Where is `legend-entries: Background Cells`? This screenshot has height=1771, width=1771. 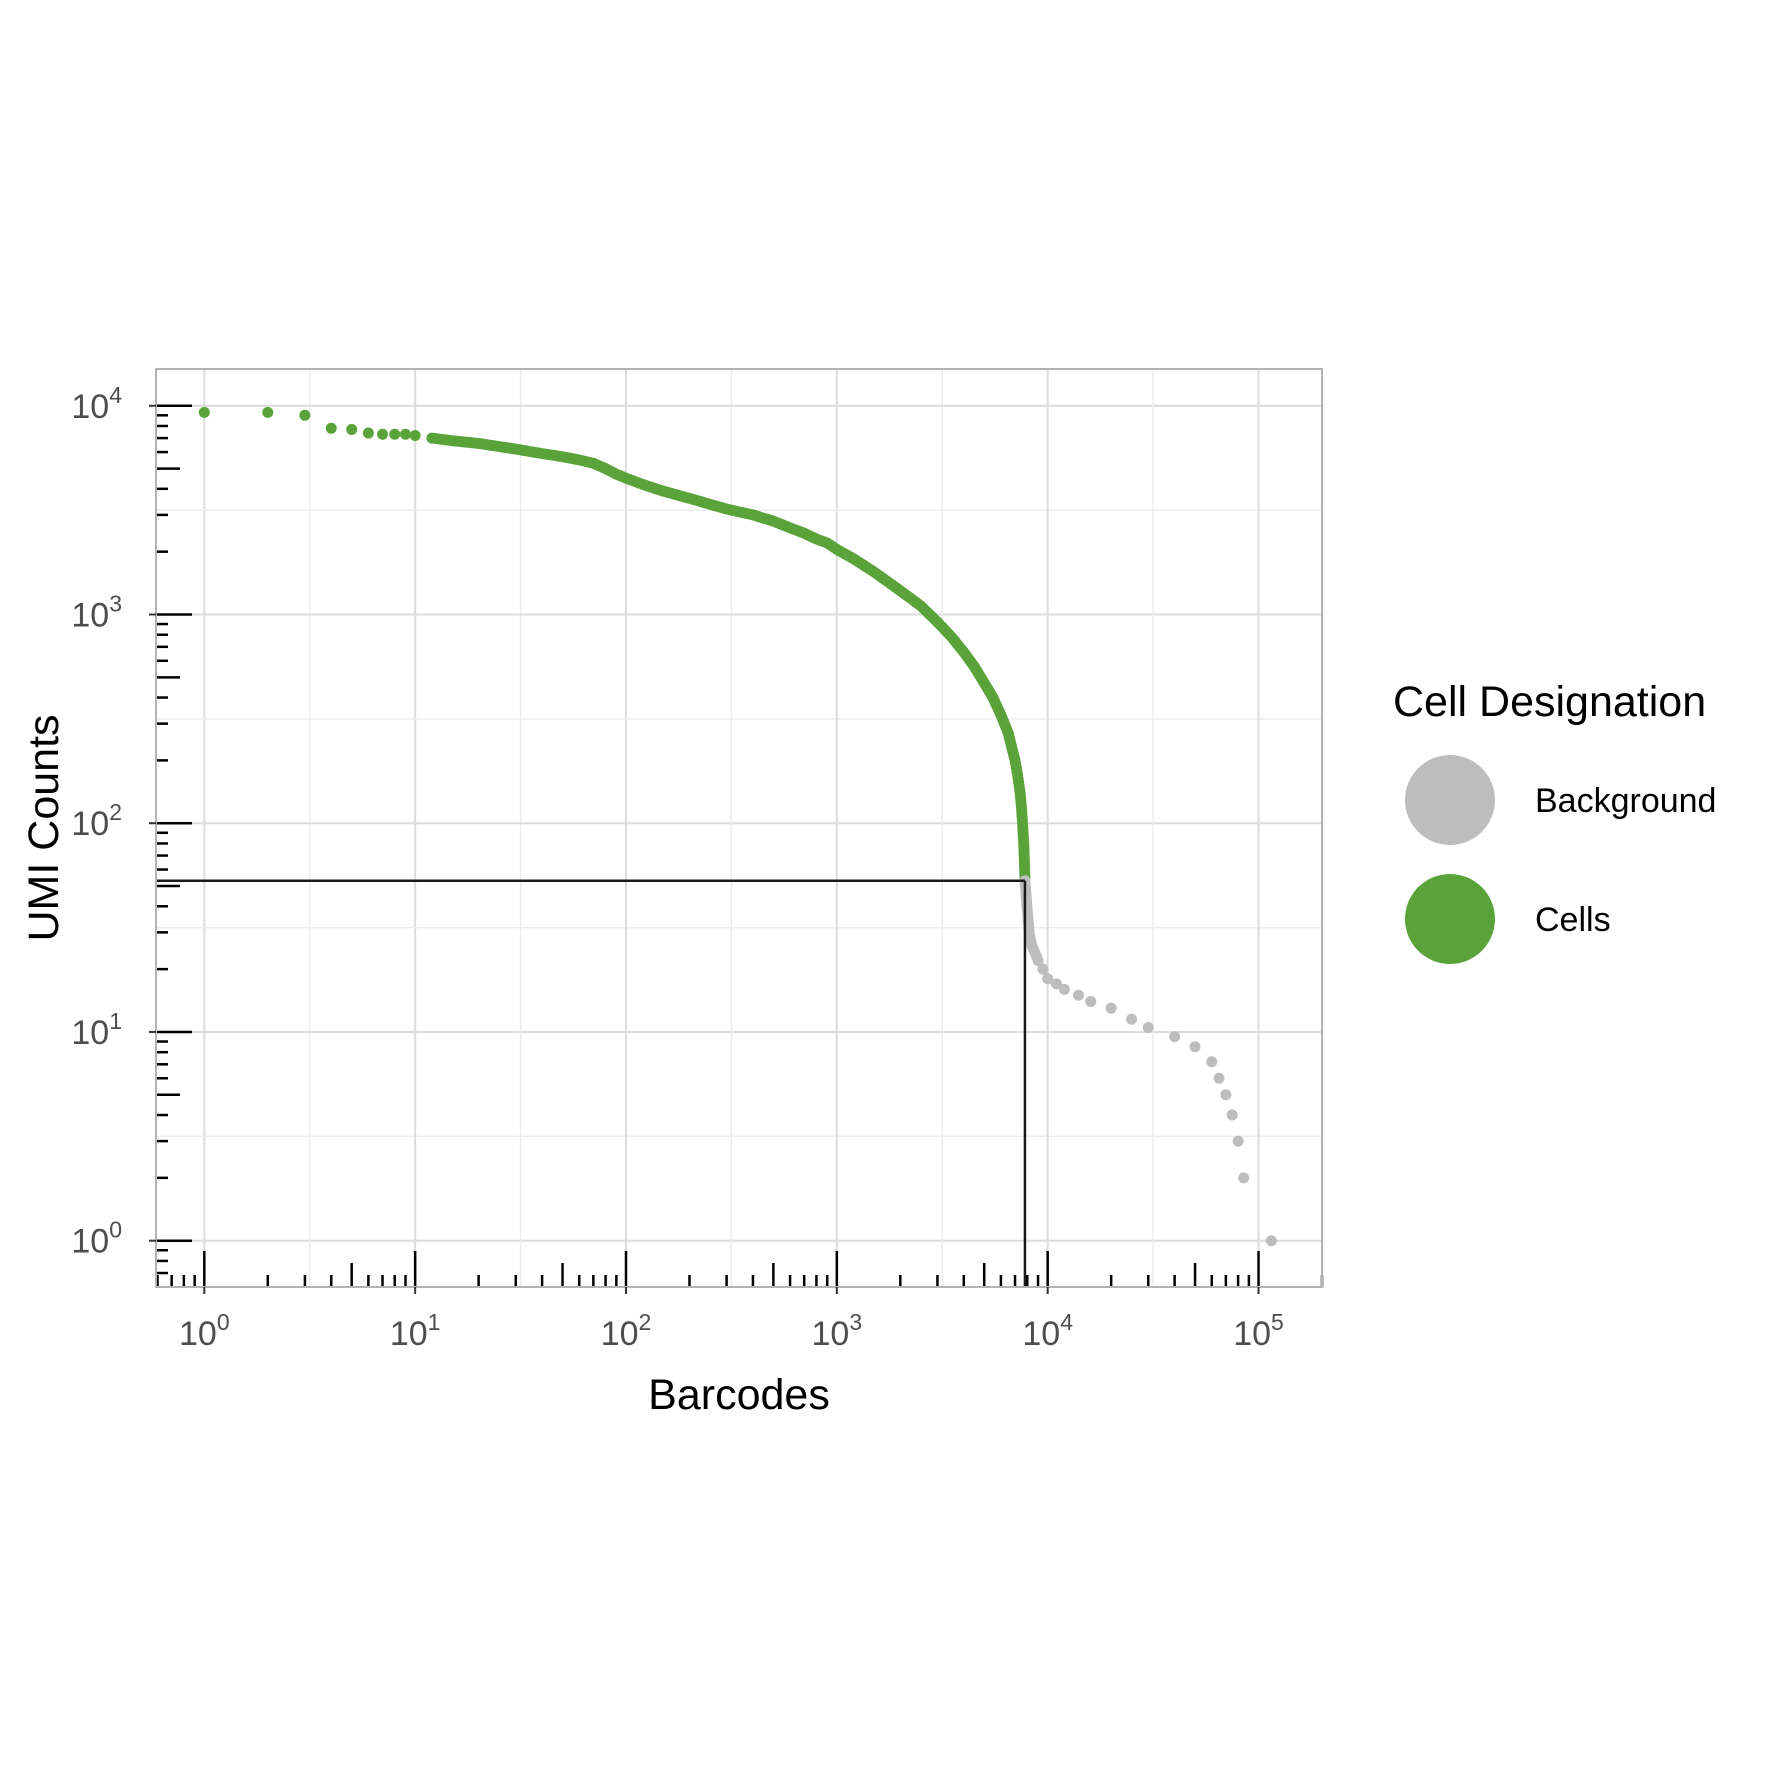 legend-entries: Background Cells is located at coordinates (1560, 859).